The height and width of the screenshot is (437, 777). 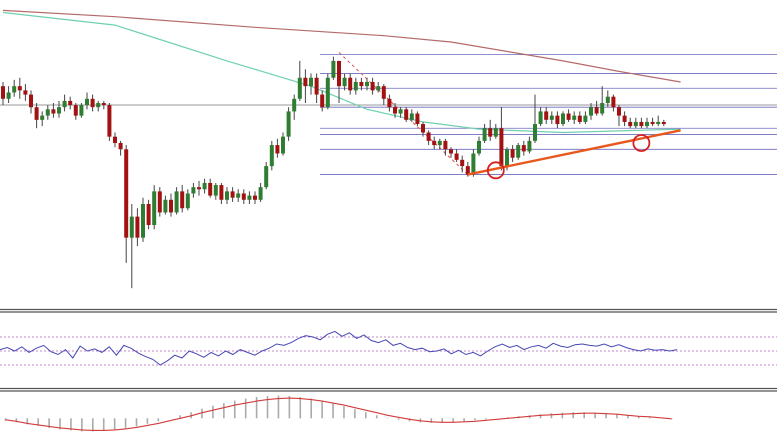 What do you see at coordinates (574, 154) in the screenshot?
I see `support-trendline` at bounding box center [574, 154].